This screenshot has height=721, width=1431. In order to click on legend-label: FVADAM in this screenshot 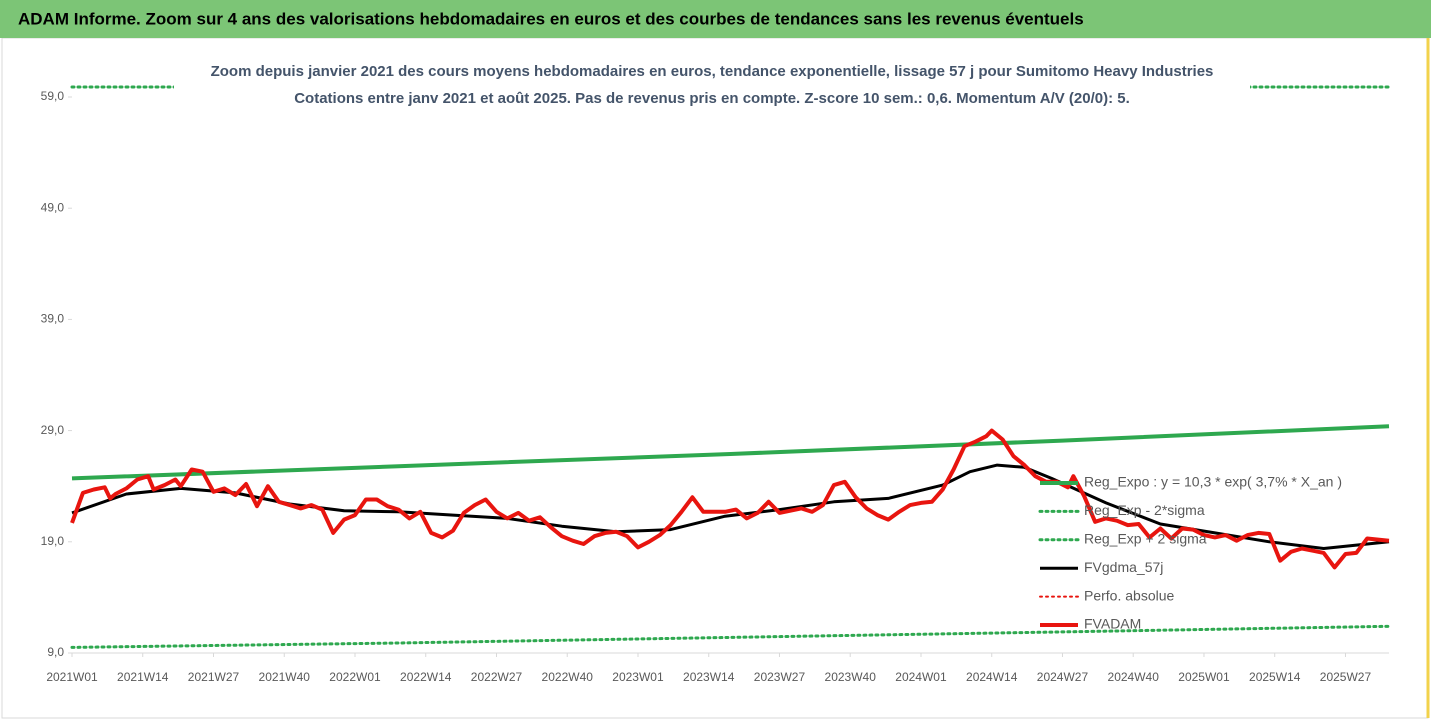, I will do `click(1112, 624)`.